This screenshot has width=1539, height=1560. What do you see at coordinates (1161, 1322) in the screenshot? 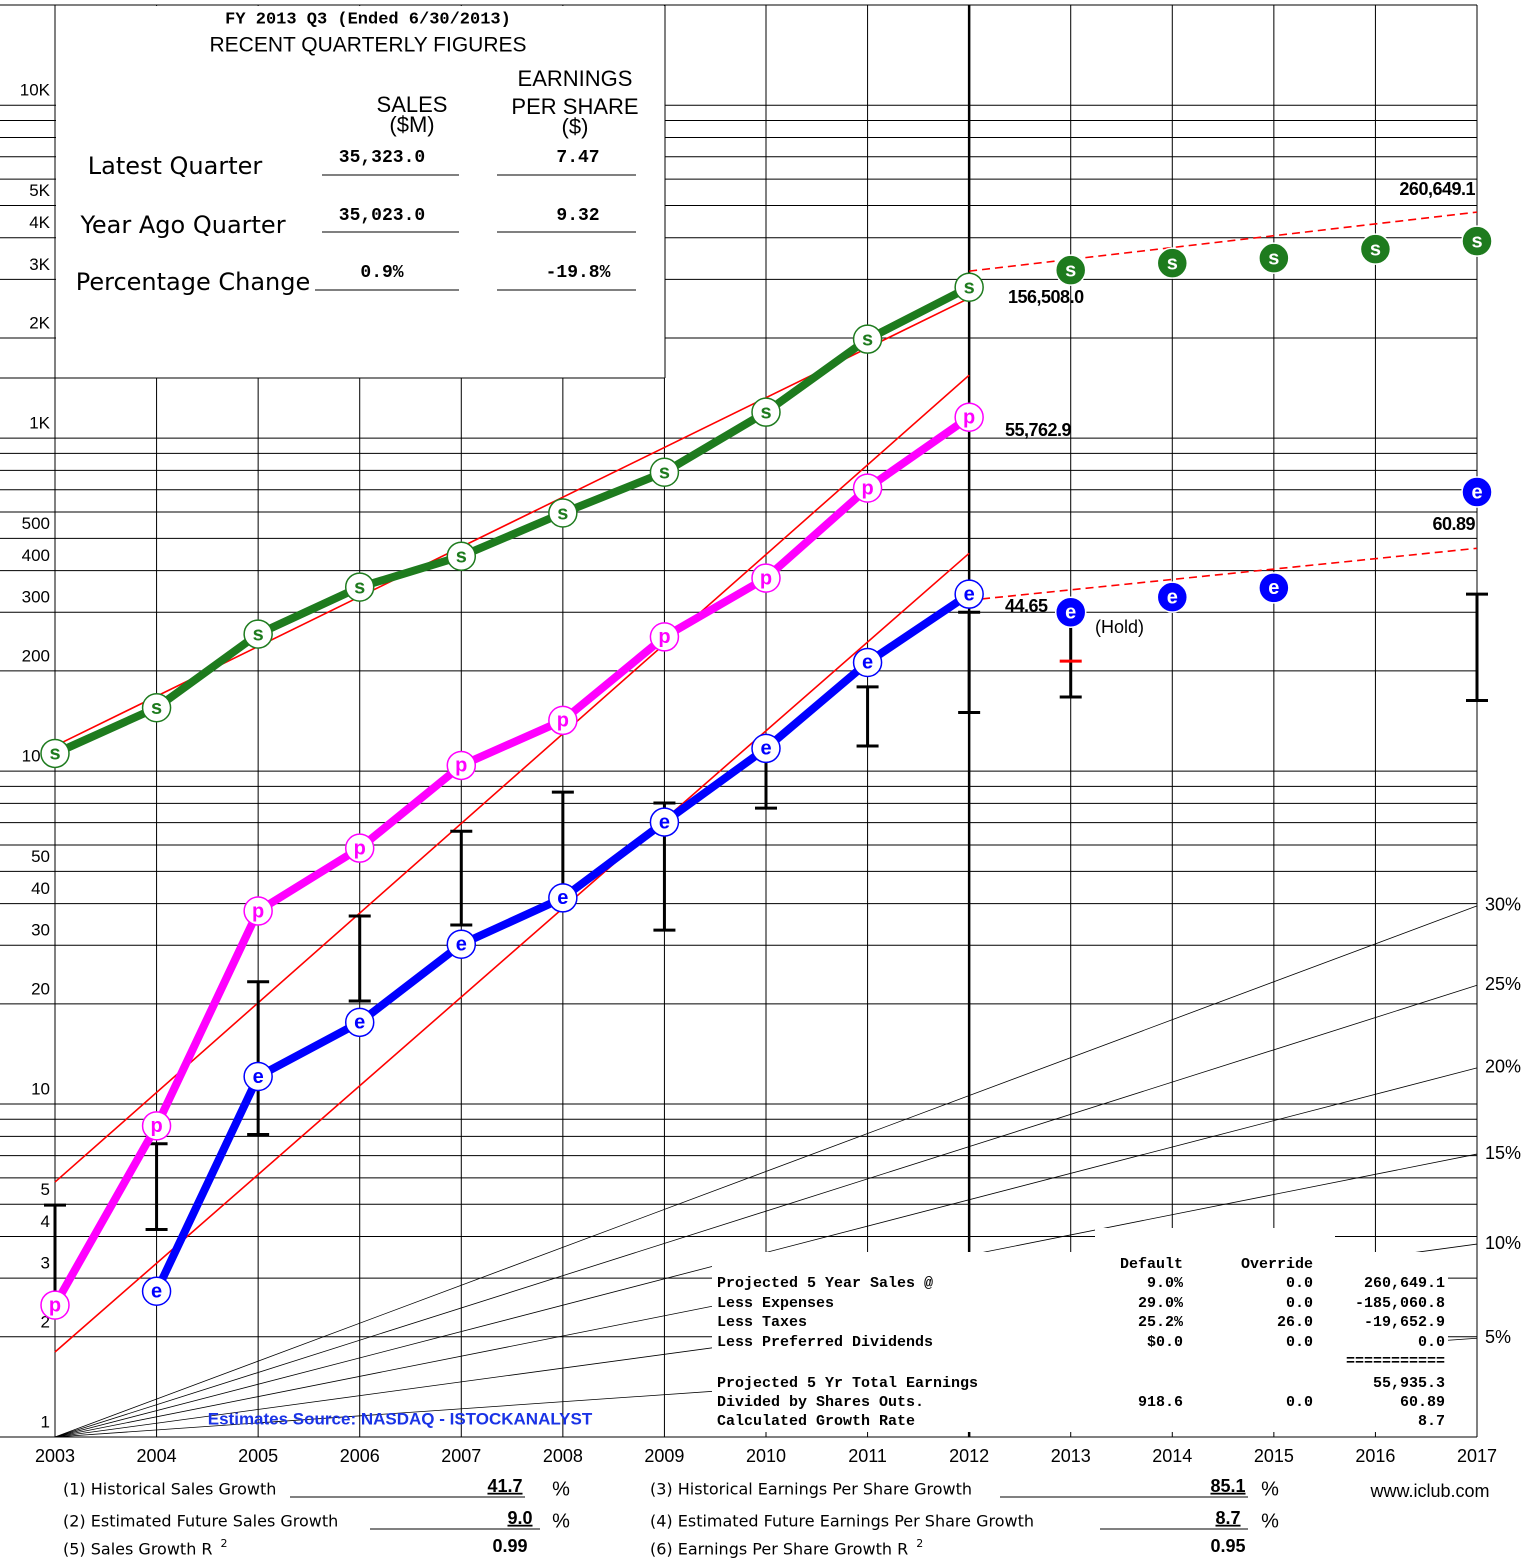
I see `table-cell: 25.2%` at bounding box center [1161, 1322].